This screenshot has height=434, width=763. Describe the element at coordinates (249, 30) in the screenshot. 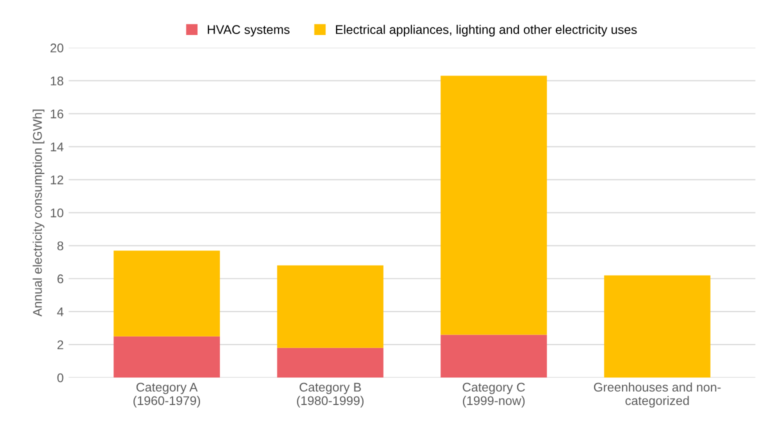

I see `legend-label: HVAC systems` at that location.